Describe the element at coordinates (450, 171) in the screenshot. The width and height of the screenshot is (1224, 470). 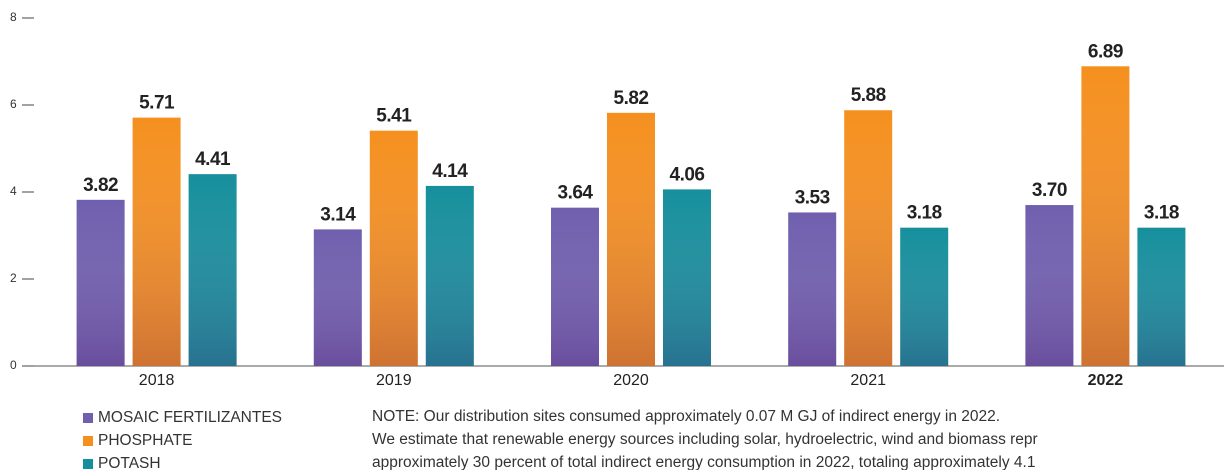
I see `value-label: 4.14` at that location.